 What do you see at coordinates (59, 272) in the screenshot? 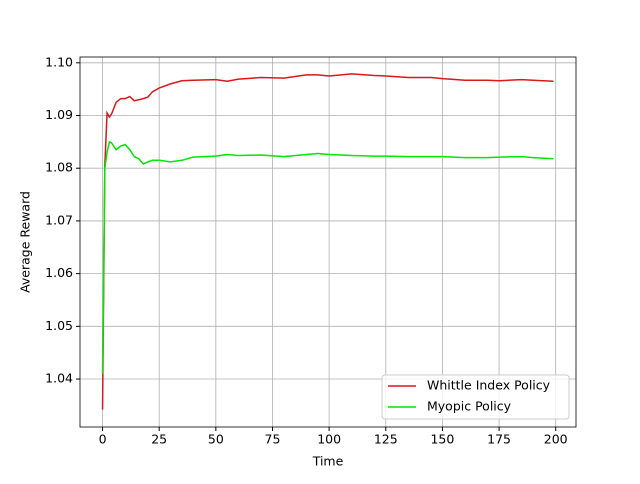
I see `y-tick-label: 1.06` at bounding box center [59, 272].